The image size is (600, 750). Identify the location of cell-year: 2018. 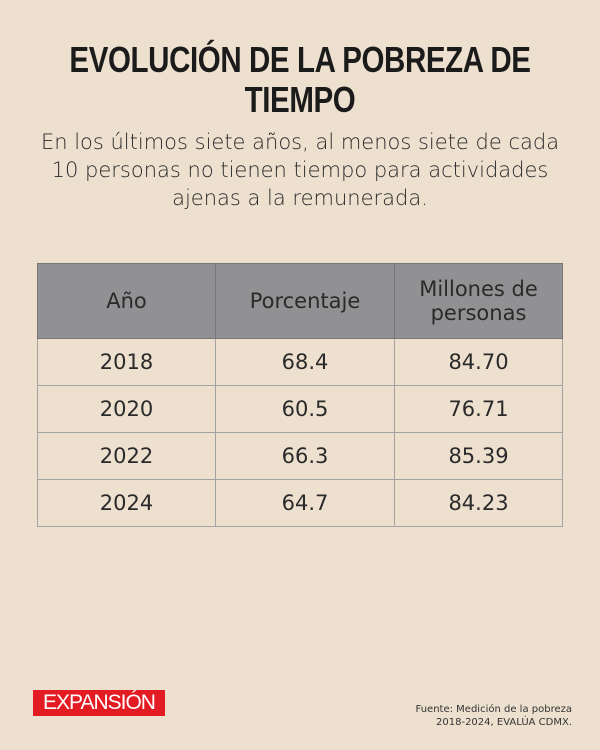
(126, 362).